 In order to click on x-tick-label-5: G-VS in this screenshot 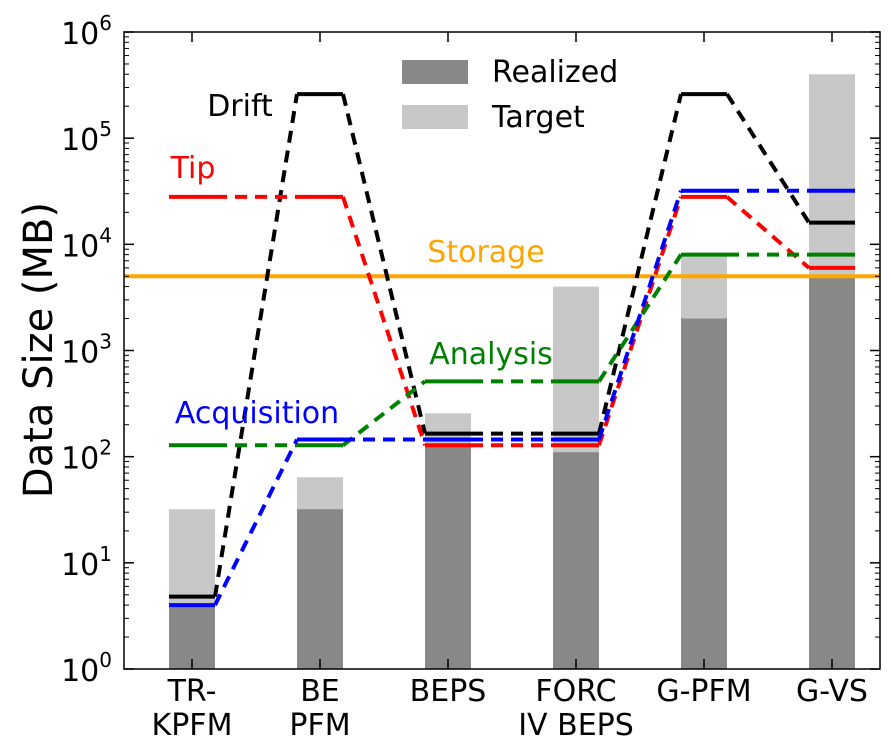, I will do `click(832, 691)`.